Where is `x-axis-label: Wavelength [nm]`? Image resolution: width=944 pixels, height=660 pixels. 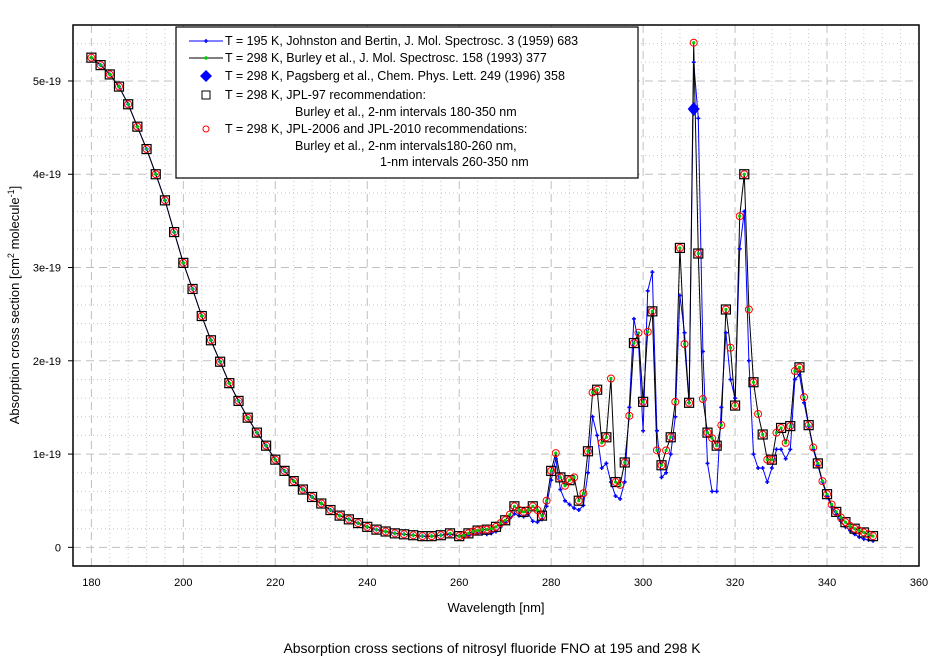
x-axis-label: Wavelength [nm] is located at coordinates (495, 607).